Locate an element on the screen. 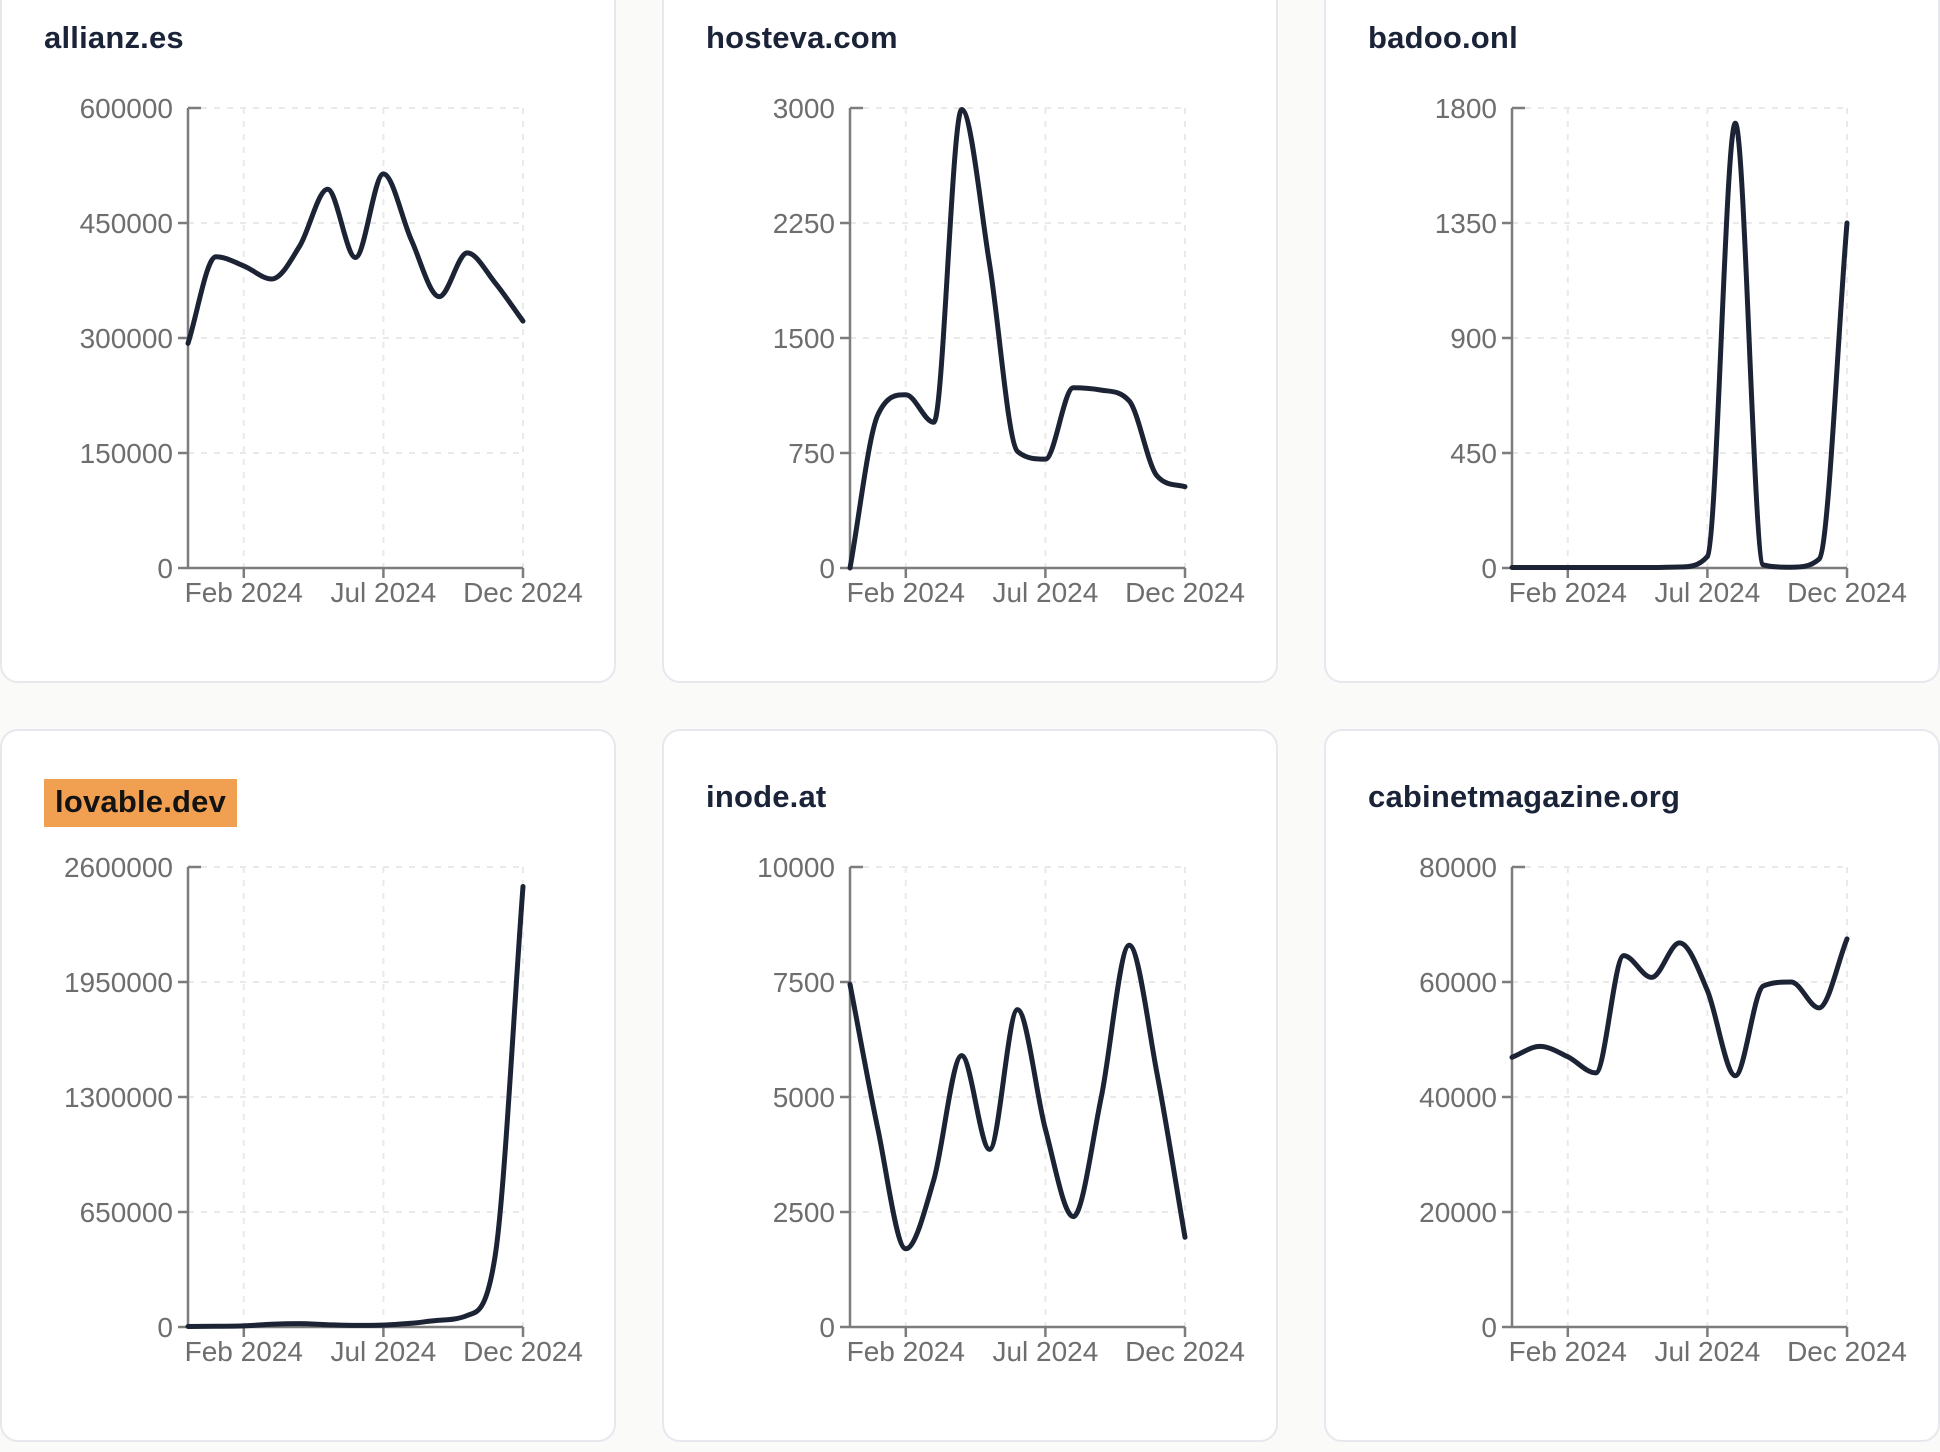 This screenshot has width=1940, height=1452. chart-title-text: badoo.onl is located at coordinates (1443, 37).